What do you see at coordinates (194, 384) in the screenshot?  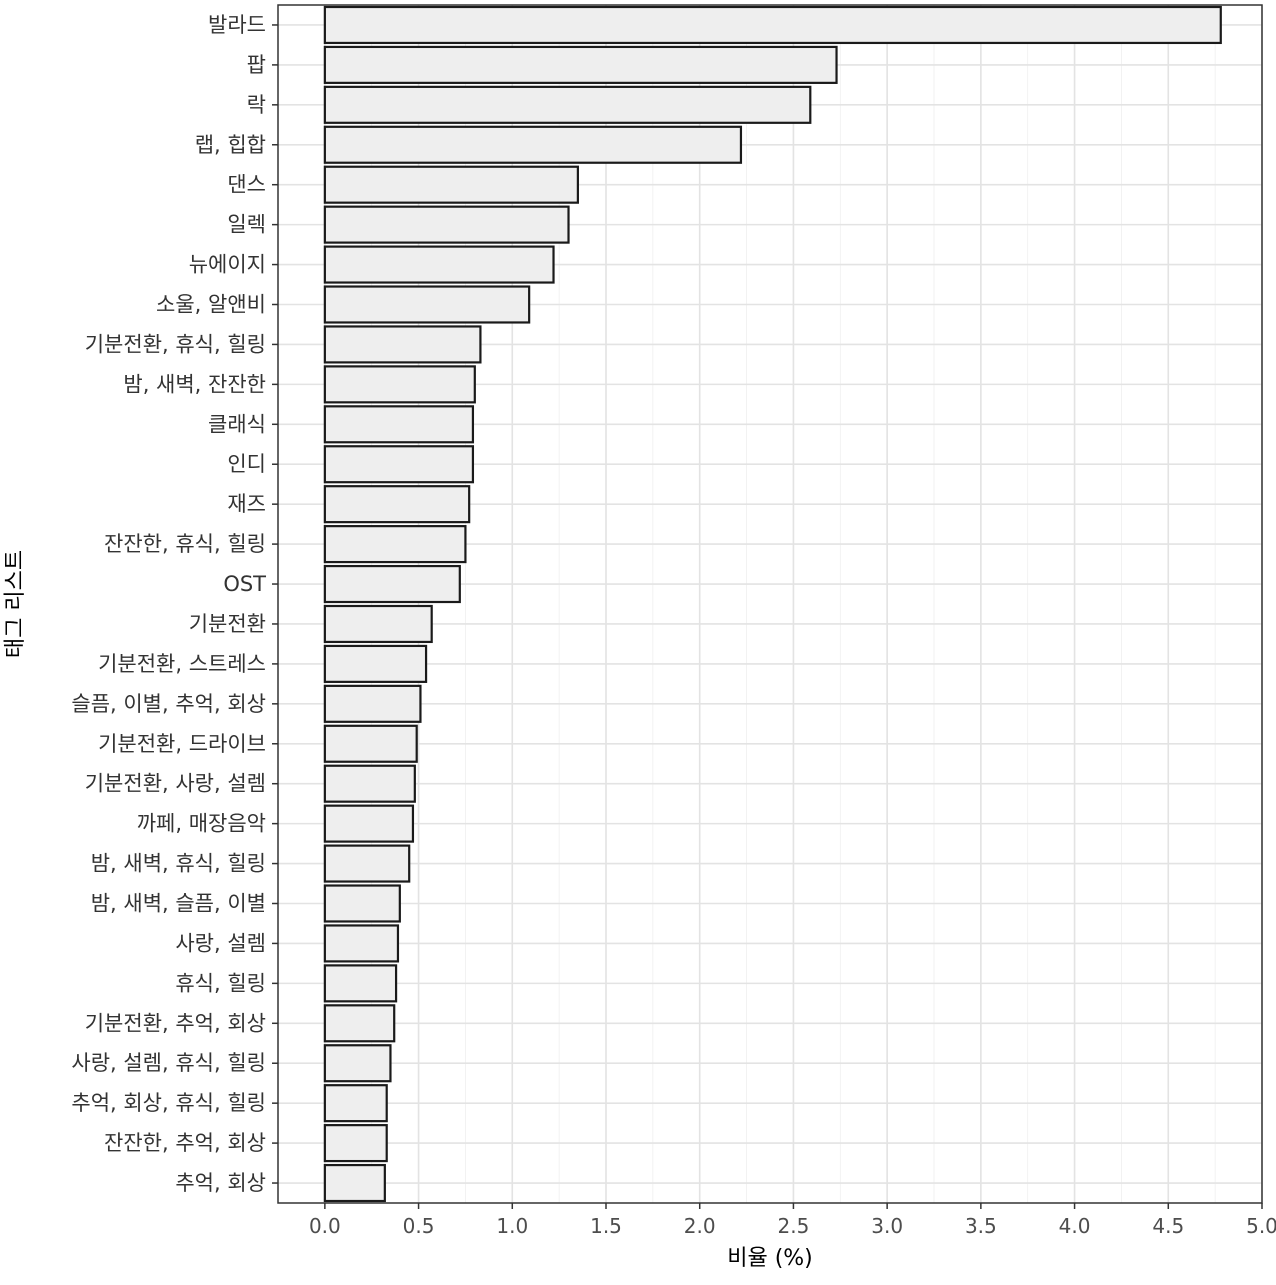 I see `y-tick-label: 밤, 새벽, 잔잔한` at bounding box center [194, 384].